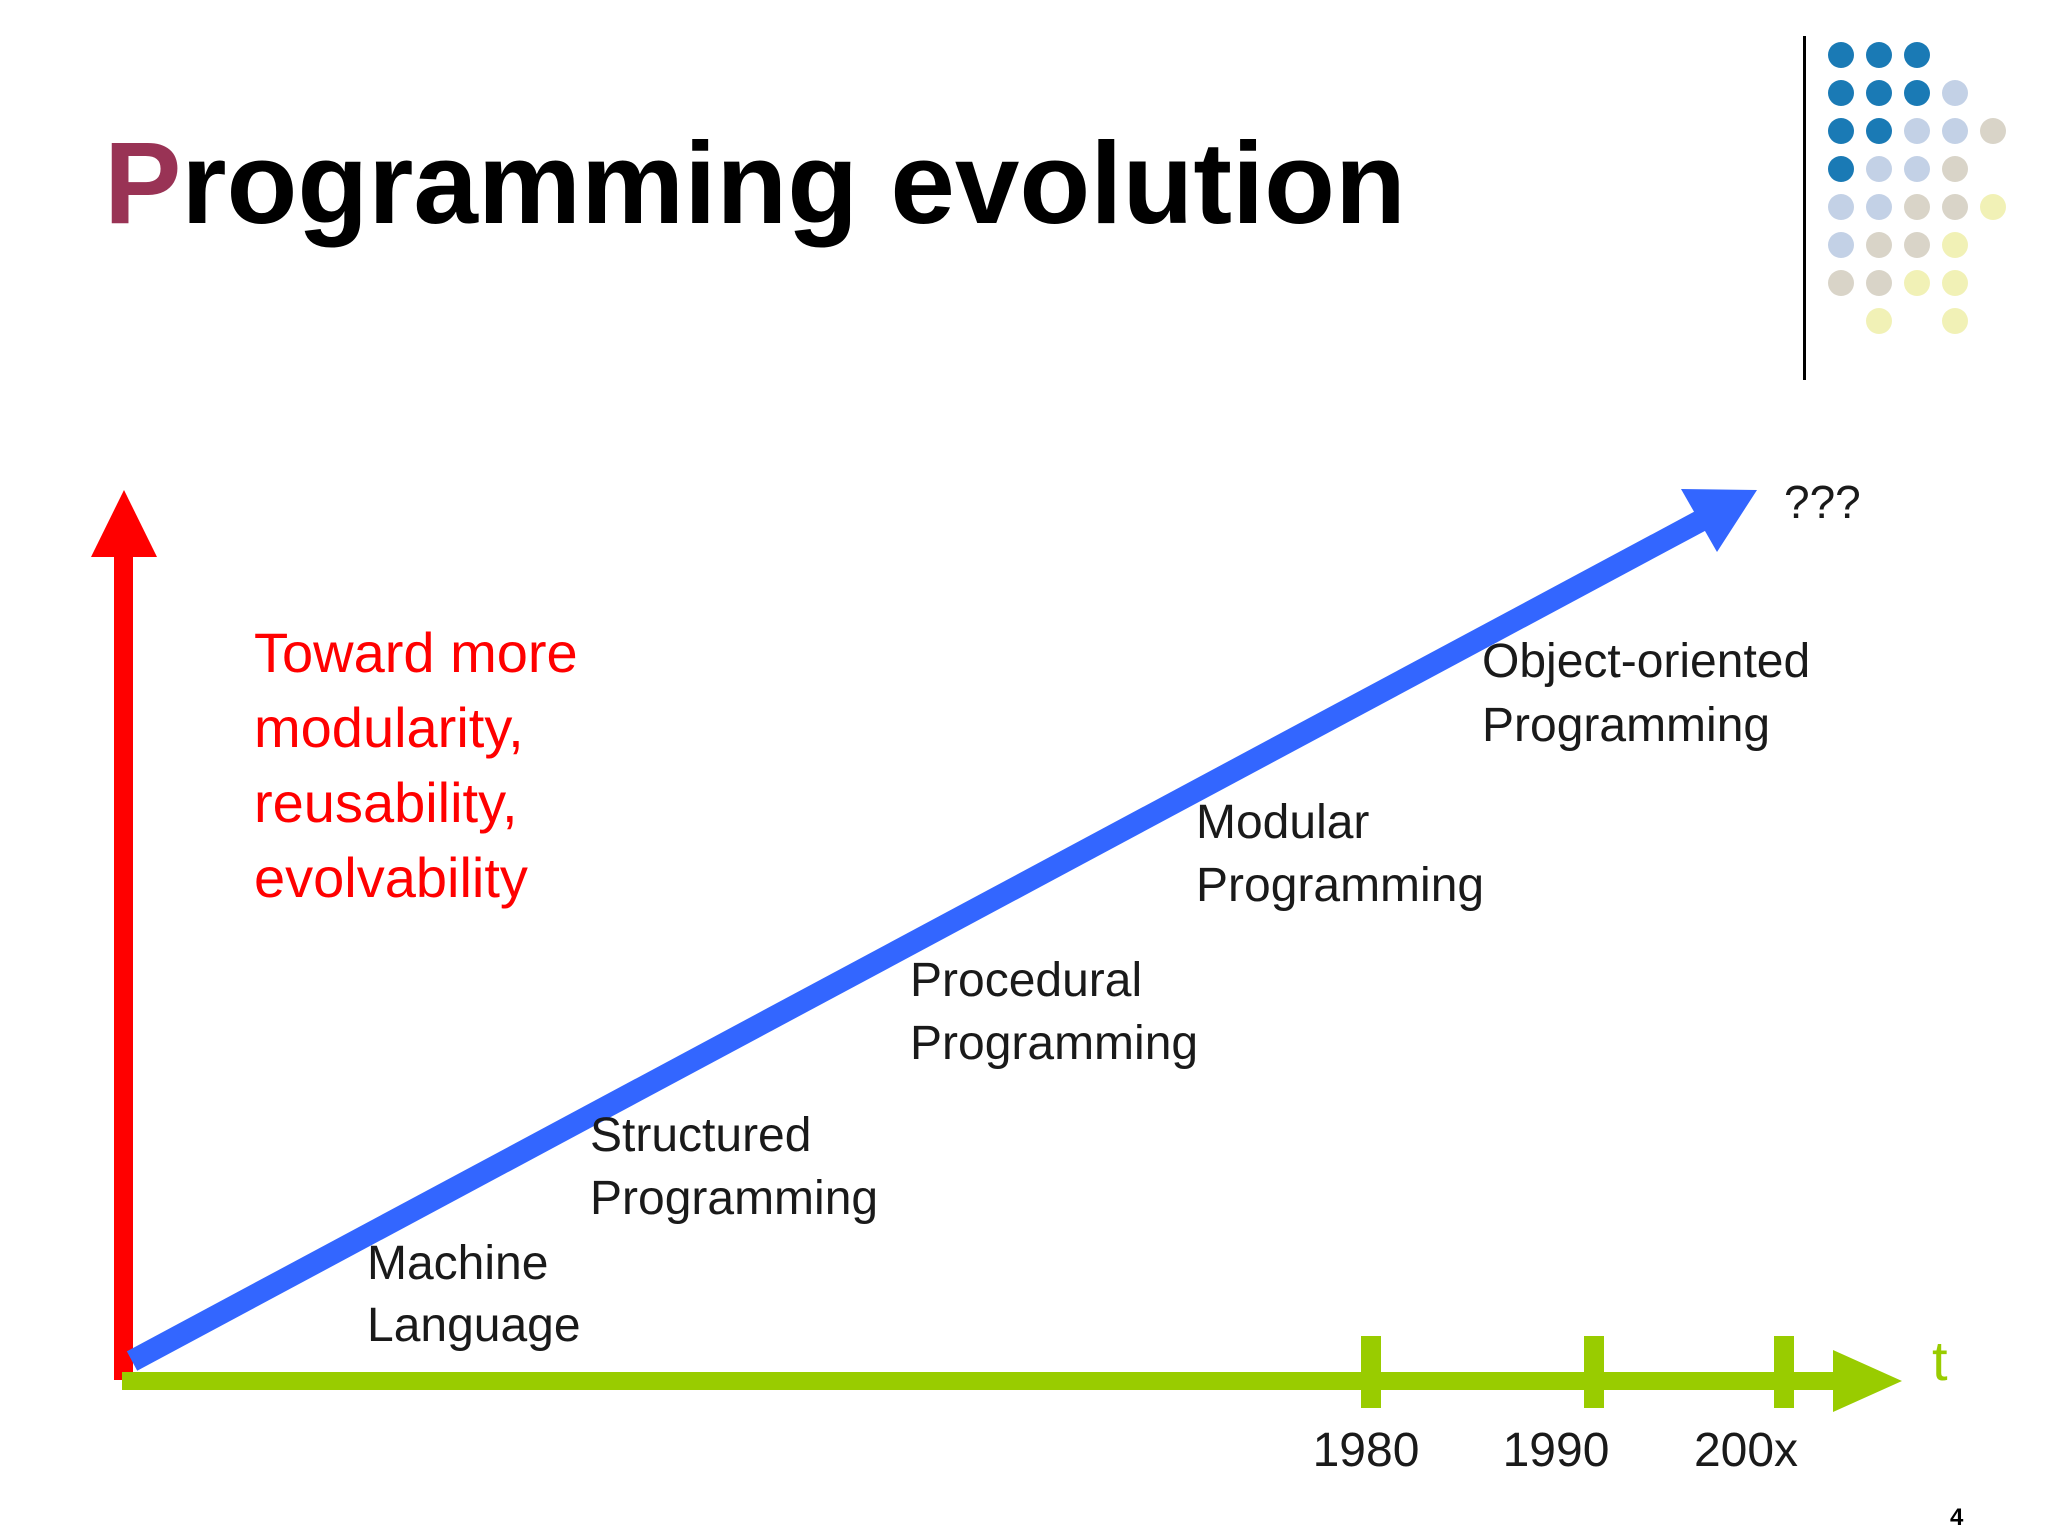 The width and height of the screenshot is (2048, 1536). What do you see at coordinates (391, 877) in the screenshot?
I see `caption-line-4: evolvability` at bounding box center [391, 877].